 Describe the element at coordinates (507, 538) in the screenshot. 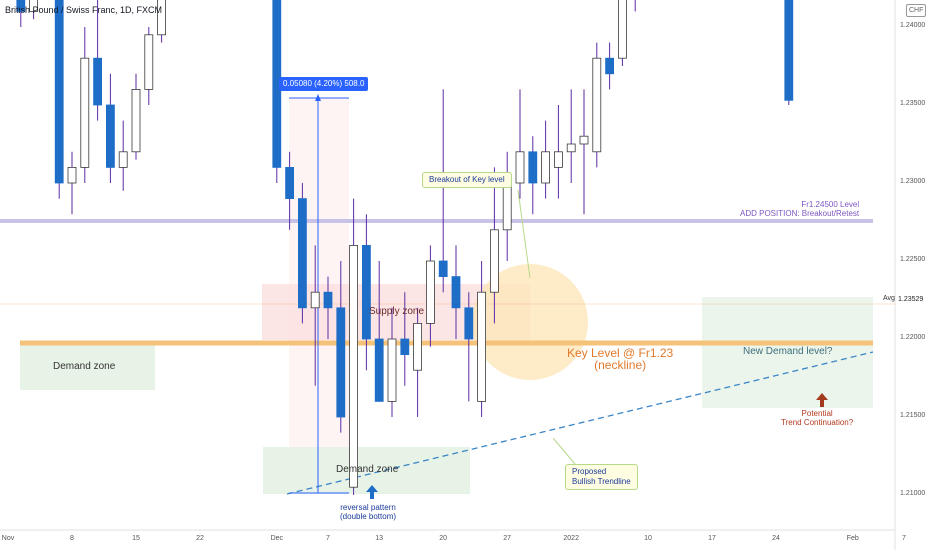

I see `x-tick-label: 27` at that location.